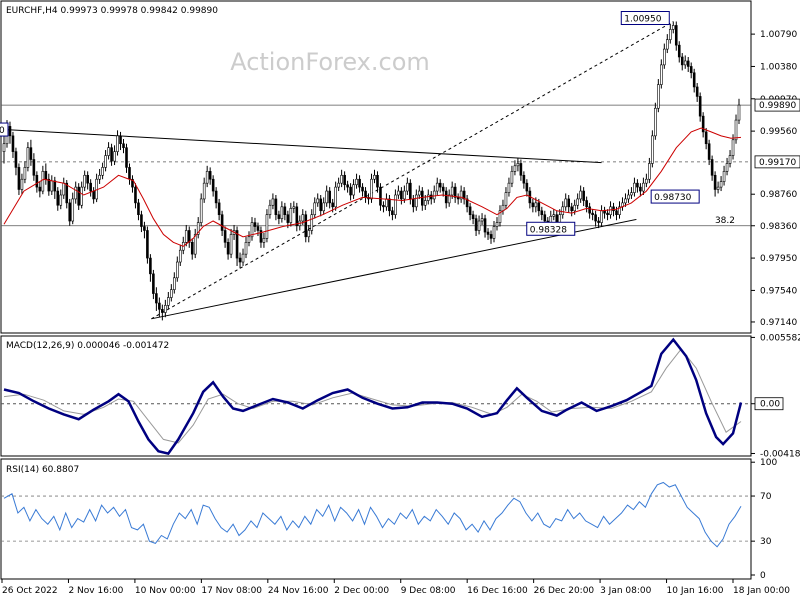 This screenshot has width=800, height=604. Describe the element at coordinates (298, 591) in the screenshot. I see `time-tick-label: 24 Nov 16:00` at that location.